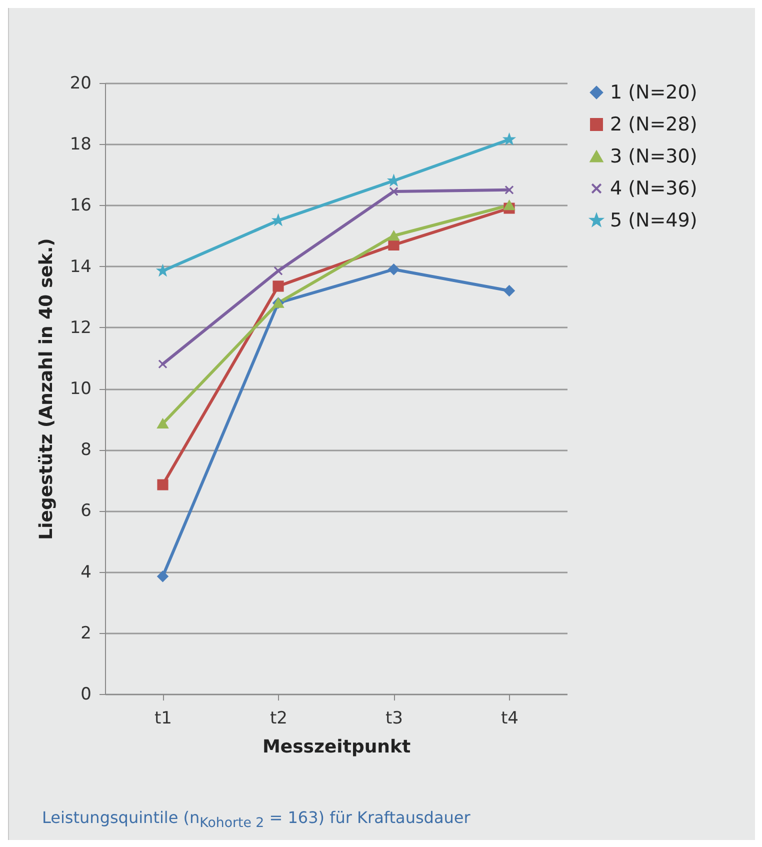 This screenshot has width=762, height=847. I want to click on y-tick-label: 14, so click(81, 266).